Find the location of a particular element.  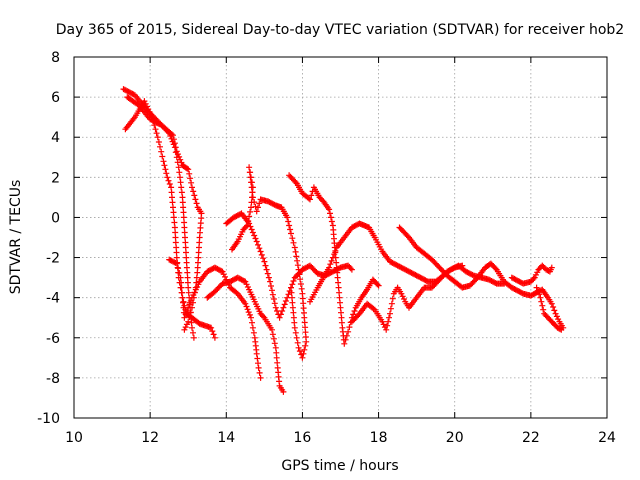

x-axis-label: GPS time / hours is located at coordinates (339, 466).